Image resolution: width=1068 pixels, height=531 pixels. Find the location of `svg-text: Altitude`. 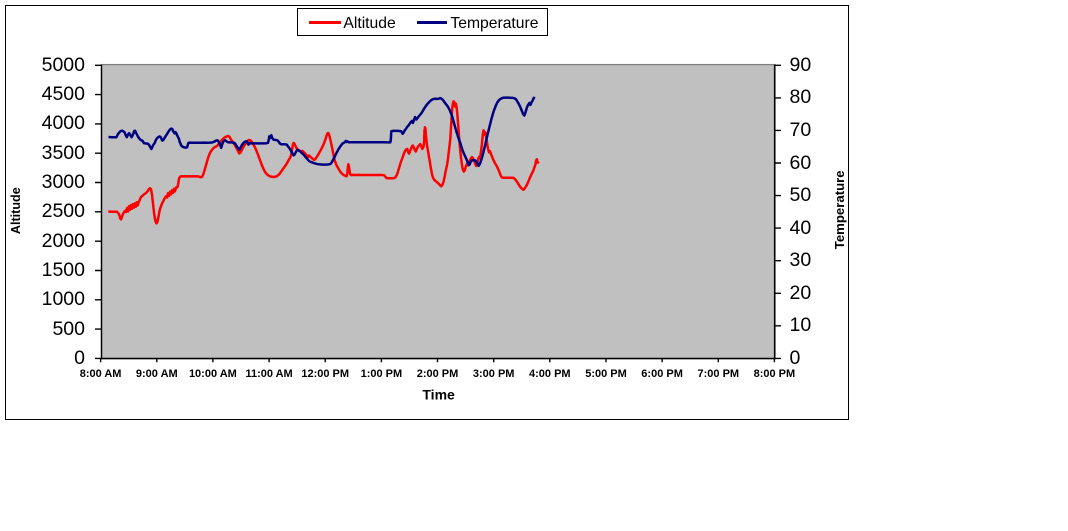

svg-text: Altitude is located at coordinates (16, 210).